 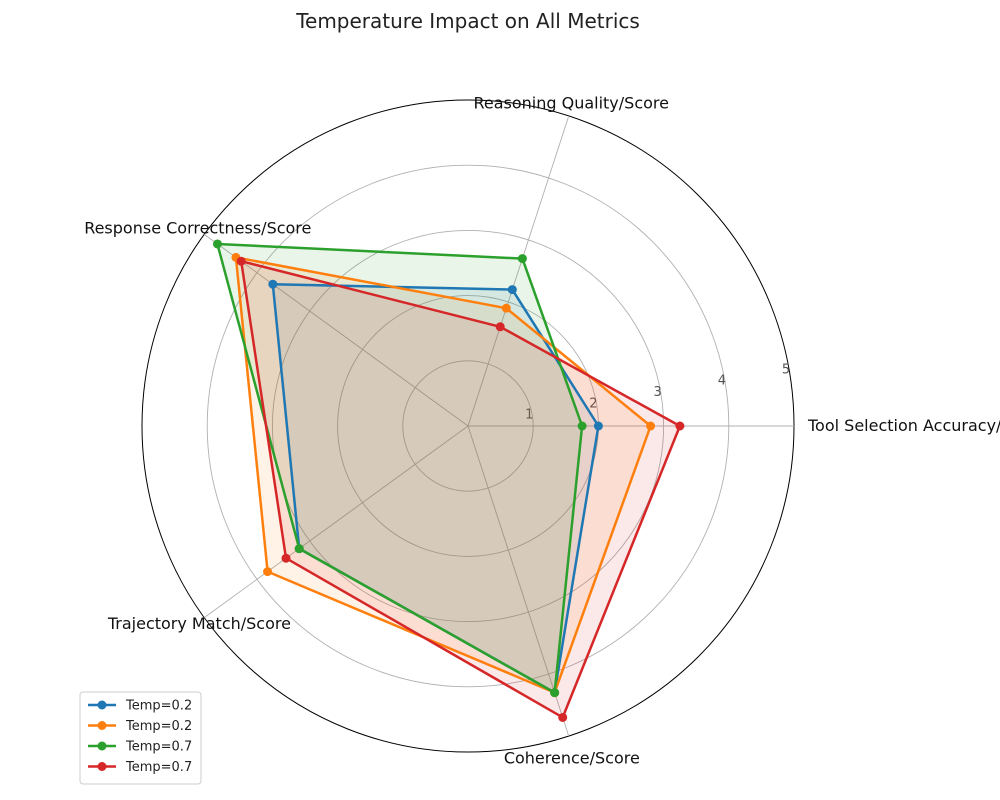 I want to click on chart-title: Temperature Impact on All Metrics, so click(x=467, y=21).